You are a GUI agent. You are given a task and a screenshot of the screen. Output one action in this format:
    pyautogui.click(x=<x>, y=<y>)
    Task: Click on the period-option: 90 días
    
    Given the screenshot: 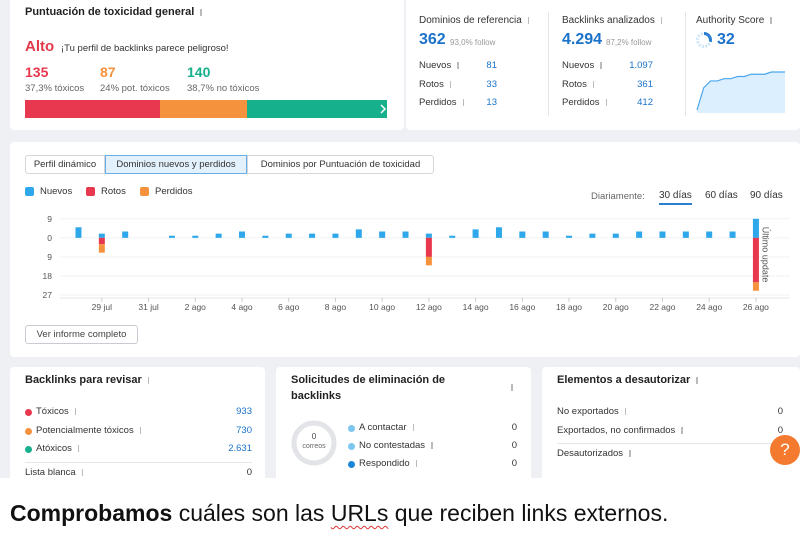 What is the action you would take?
    pyautogui.click(x=766, y=195)
    